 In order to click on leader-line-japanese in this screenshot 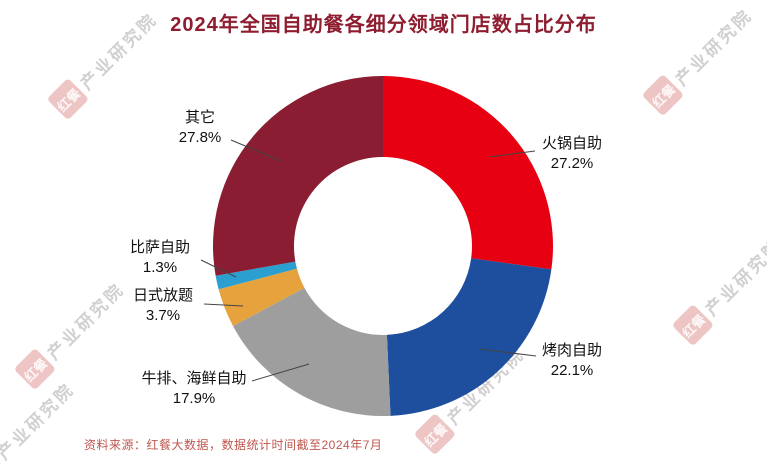, I will do `click(223, 305)`.